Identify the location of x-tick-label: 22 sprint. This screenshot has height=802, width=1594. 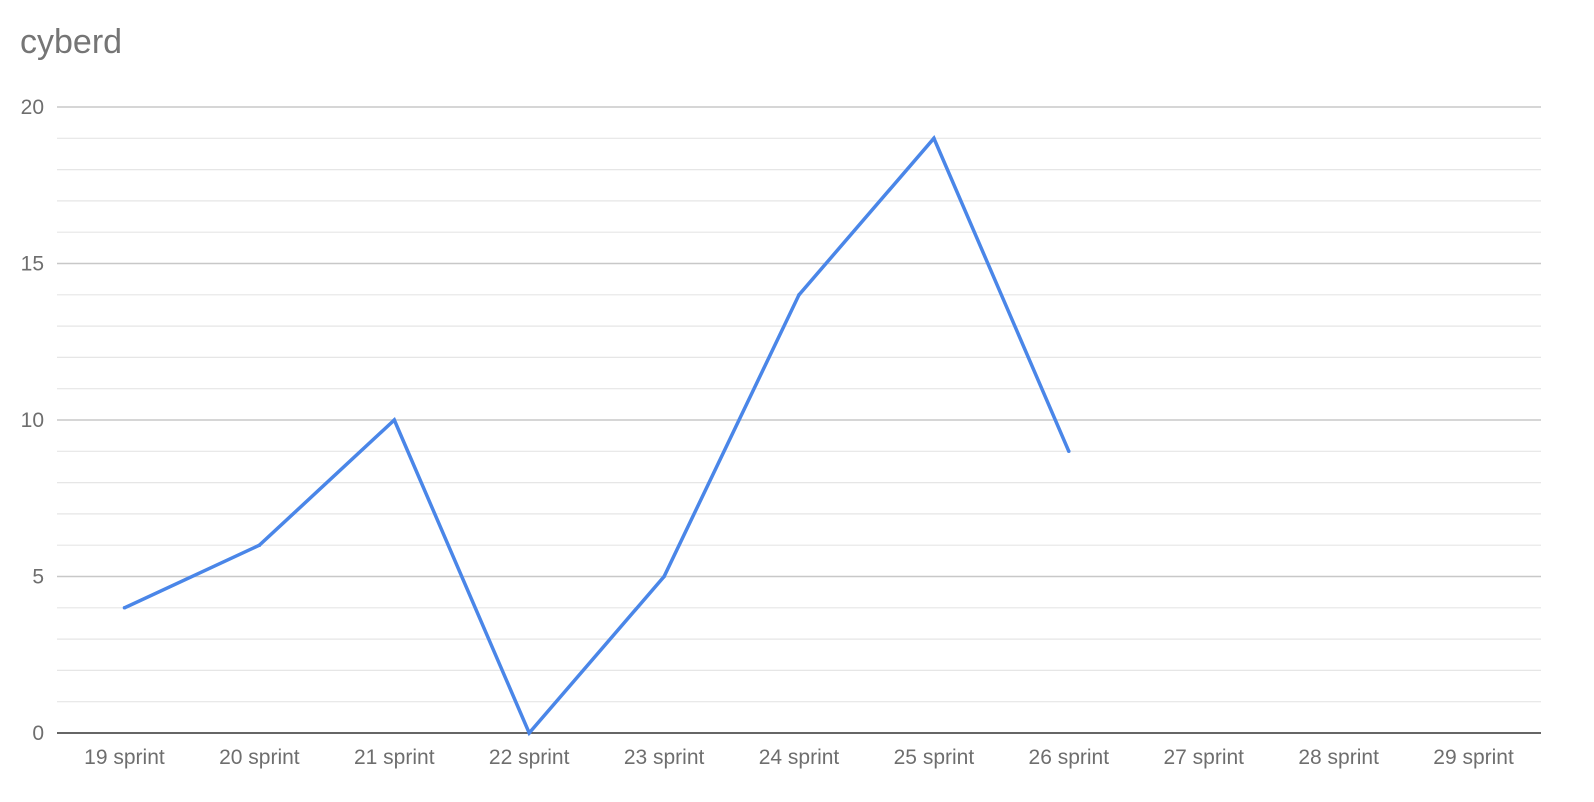
(529, 757).